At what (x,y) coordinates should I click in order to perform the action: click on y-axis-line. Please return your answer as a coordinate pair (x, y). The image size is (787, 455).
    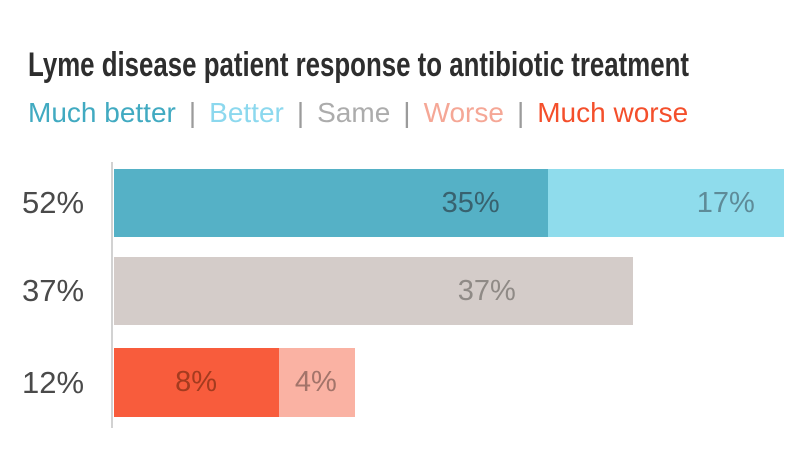
    Looking at the image, I should click on (112, 295).